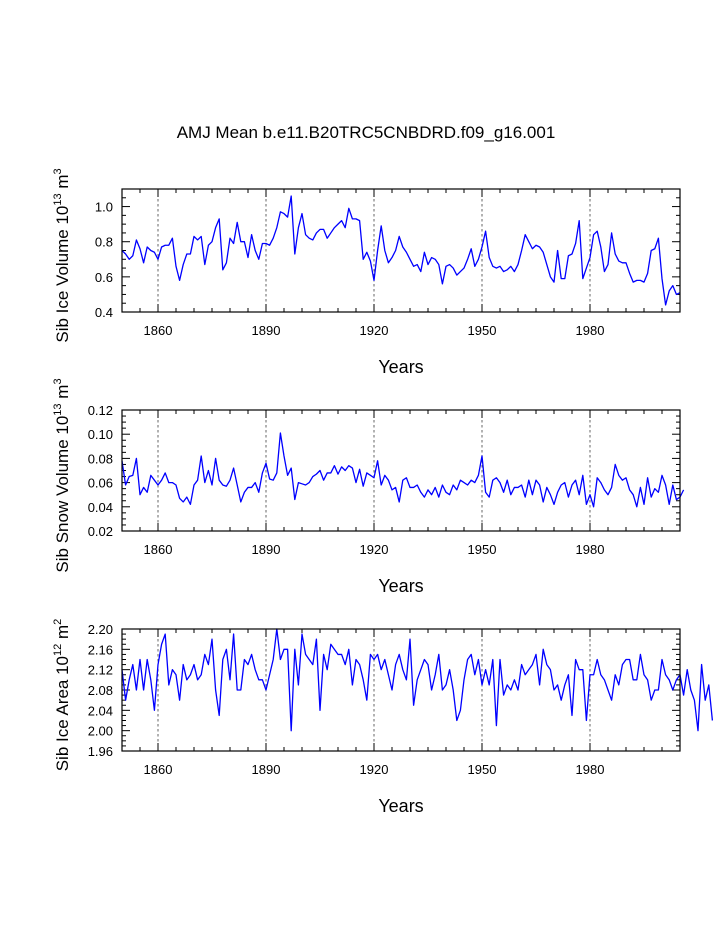 The height and width of the screenshot is (935, 723). Describe the element at coordinates (104, 207) in the screenshot. I see `y-tick-label: 1.0` at that location.